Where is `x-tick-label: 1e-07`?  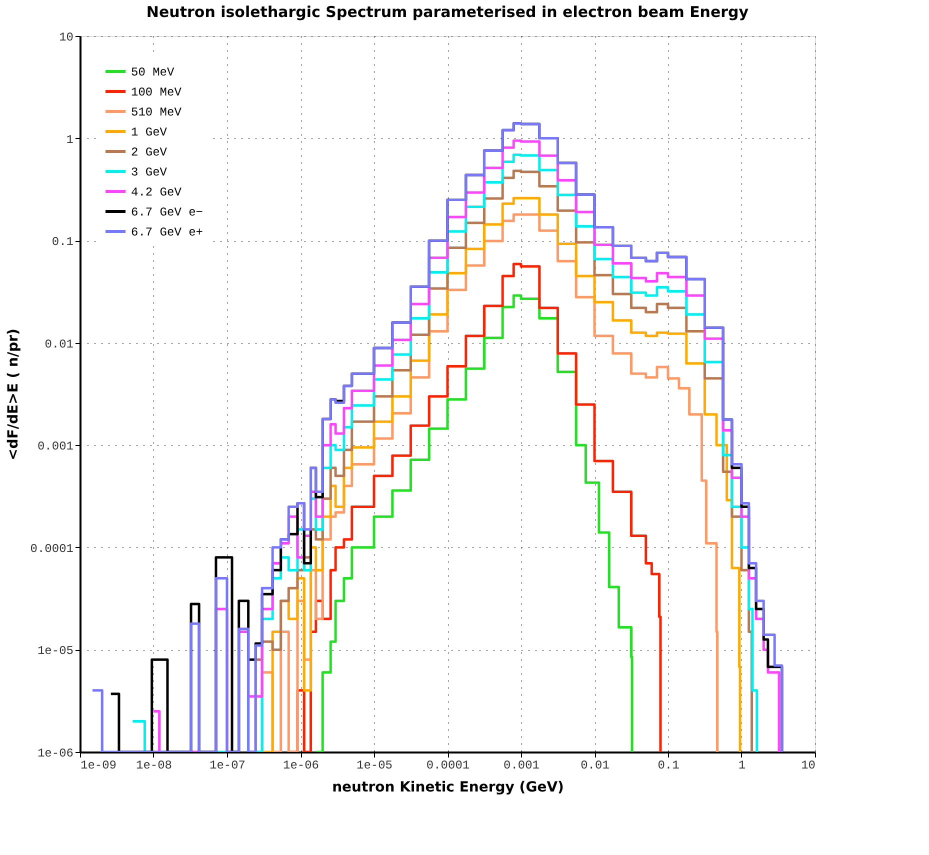
x-tick-label: 1e-07 is located at coordinates (227, 765).